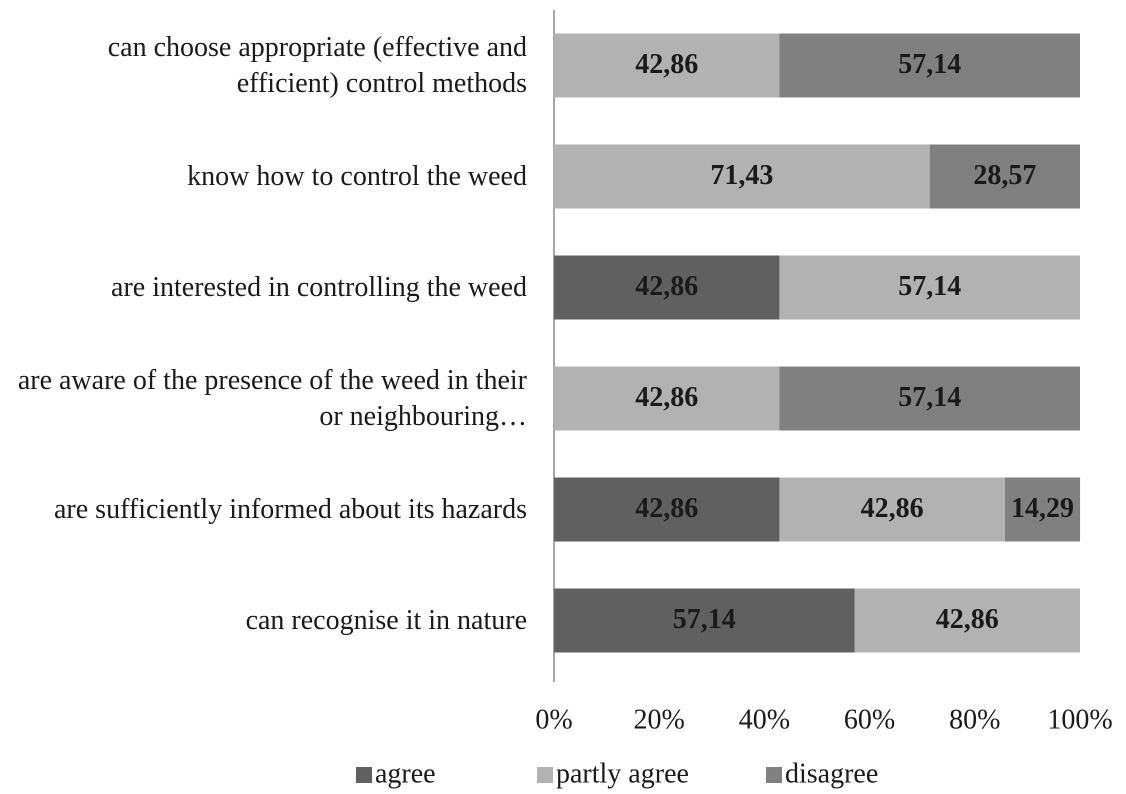 Image resolution: width=1126 pixels, height=794 pixels. I want to click on y-tick-label: know how to control the weed, so click(357, 176).